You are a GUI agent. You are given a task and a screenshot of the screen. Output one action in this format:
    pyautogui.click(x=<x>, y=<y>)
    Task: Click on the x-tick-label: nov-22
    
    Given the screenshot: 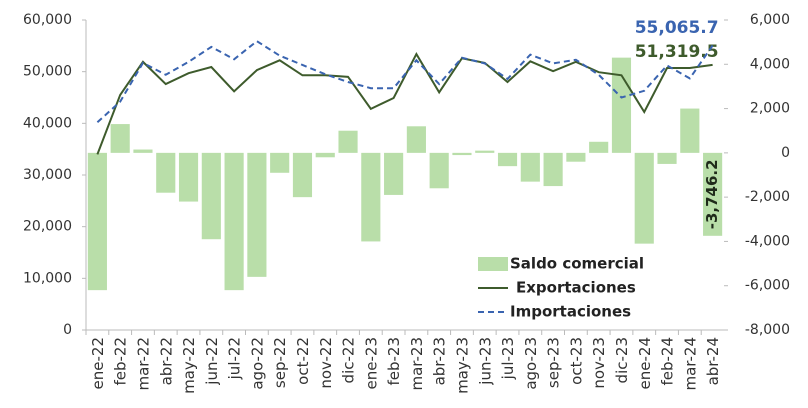 What is the action you would take?
    pyautogui.click(x=326, y=363)
    